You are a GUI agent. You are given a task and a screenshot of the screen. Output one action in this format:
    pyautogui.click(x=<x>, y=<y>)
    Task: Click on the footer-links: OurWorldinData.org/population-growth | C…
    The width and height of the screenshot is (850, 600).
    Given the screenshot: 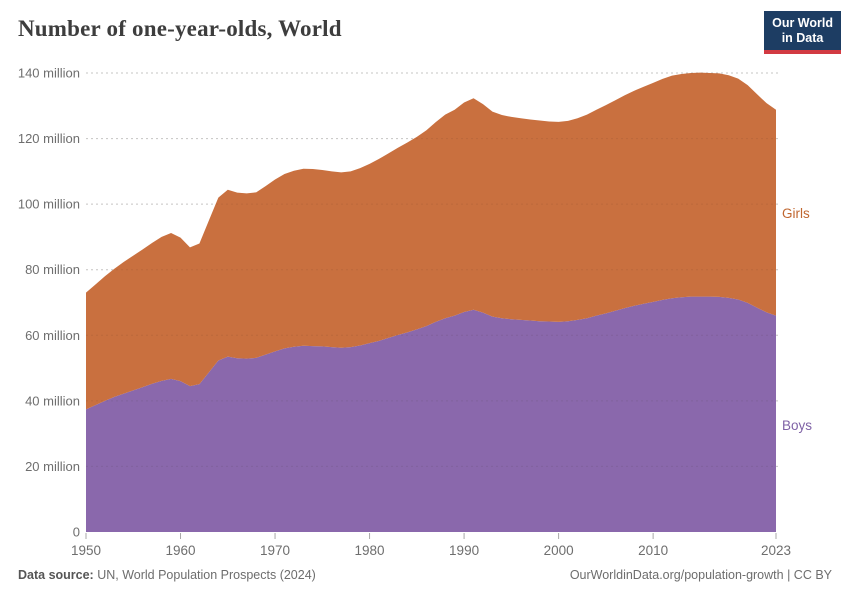 What is the action you would take?
    pyautogui.click(x=701, y=575)
    